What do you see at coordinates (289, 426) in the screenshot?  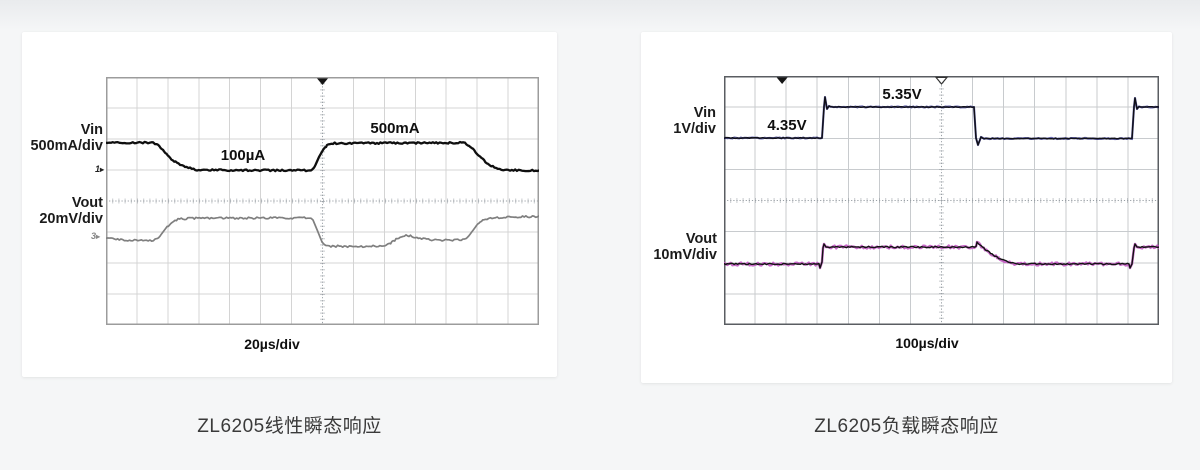 I see `caption-linear: ZL6205线性瞬态响应` at bounding box center [289, 426].